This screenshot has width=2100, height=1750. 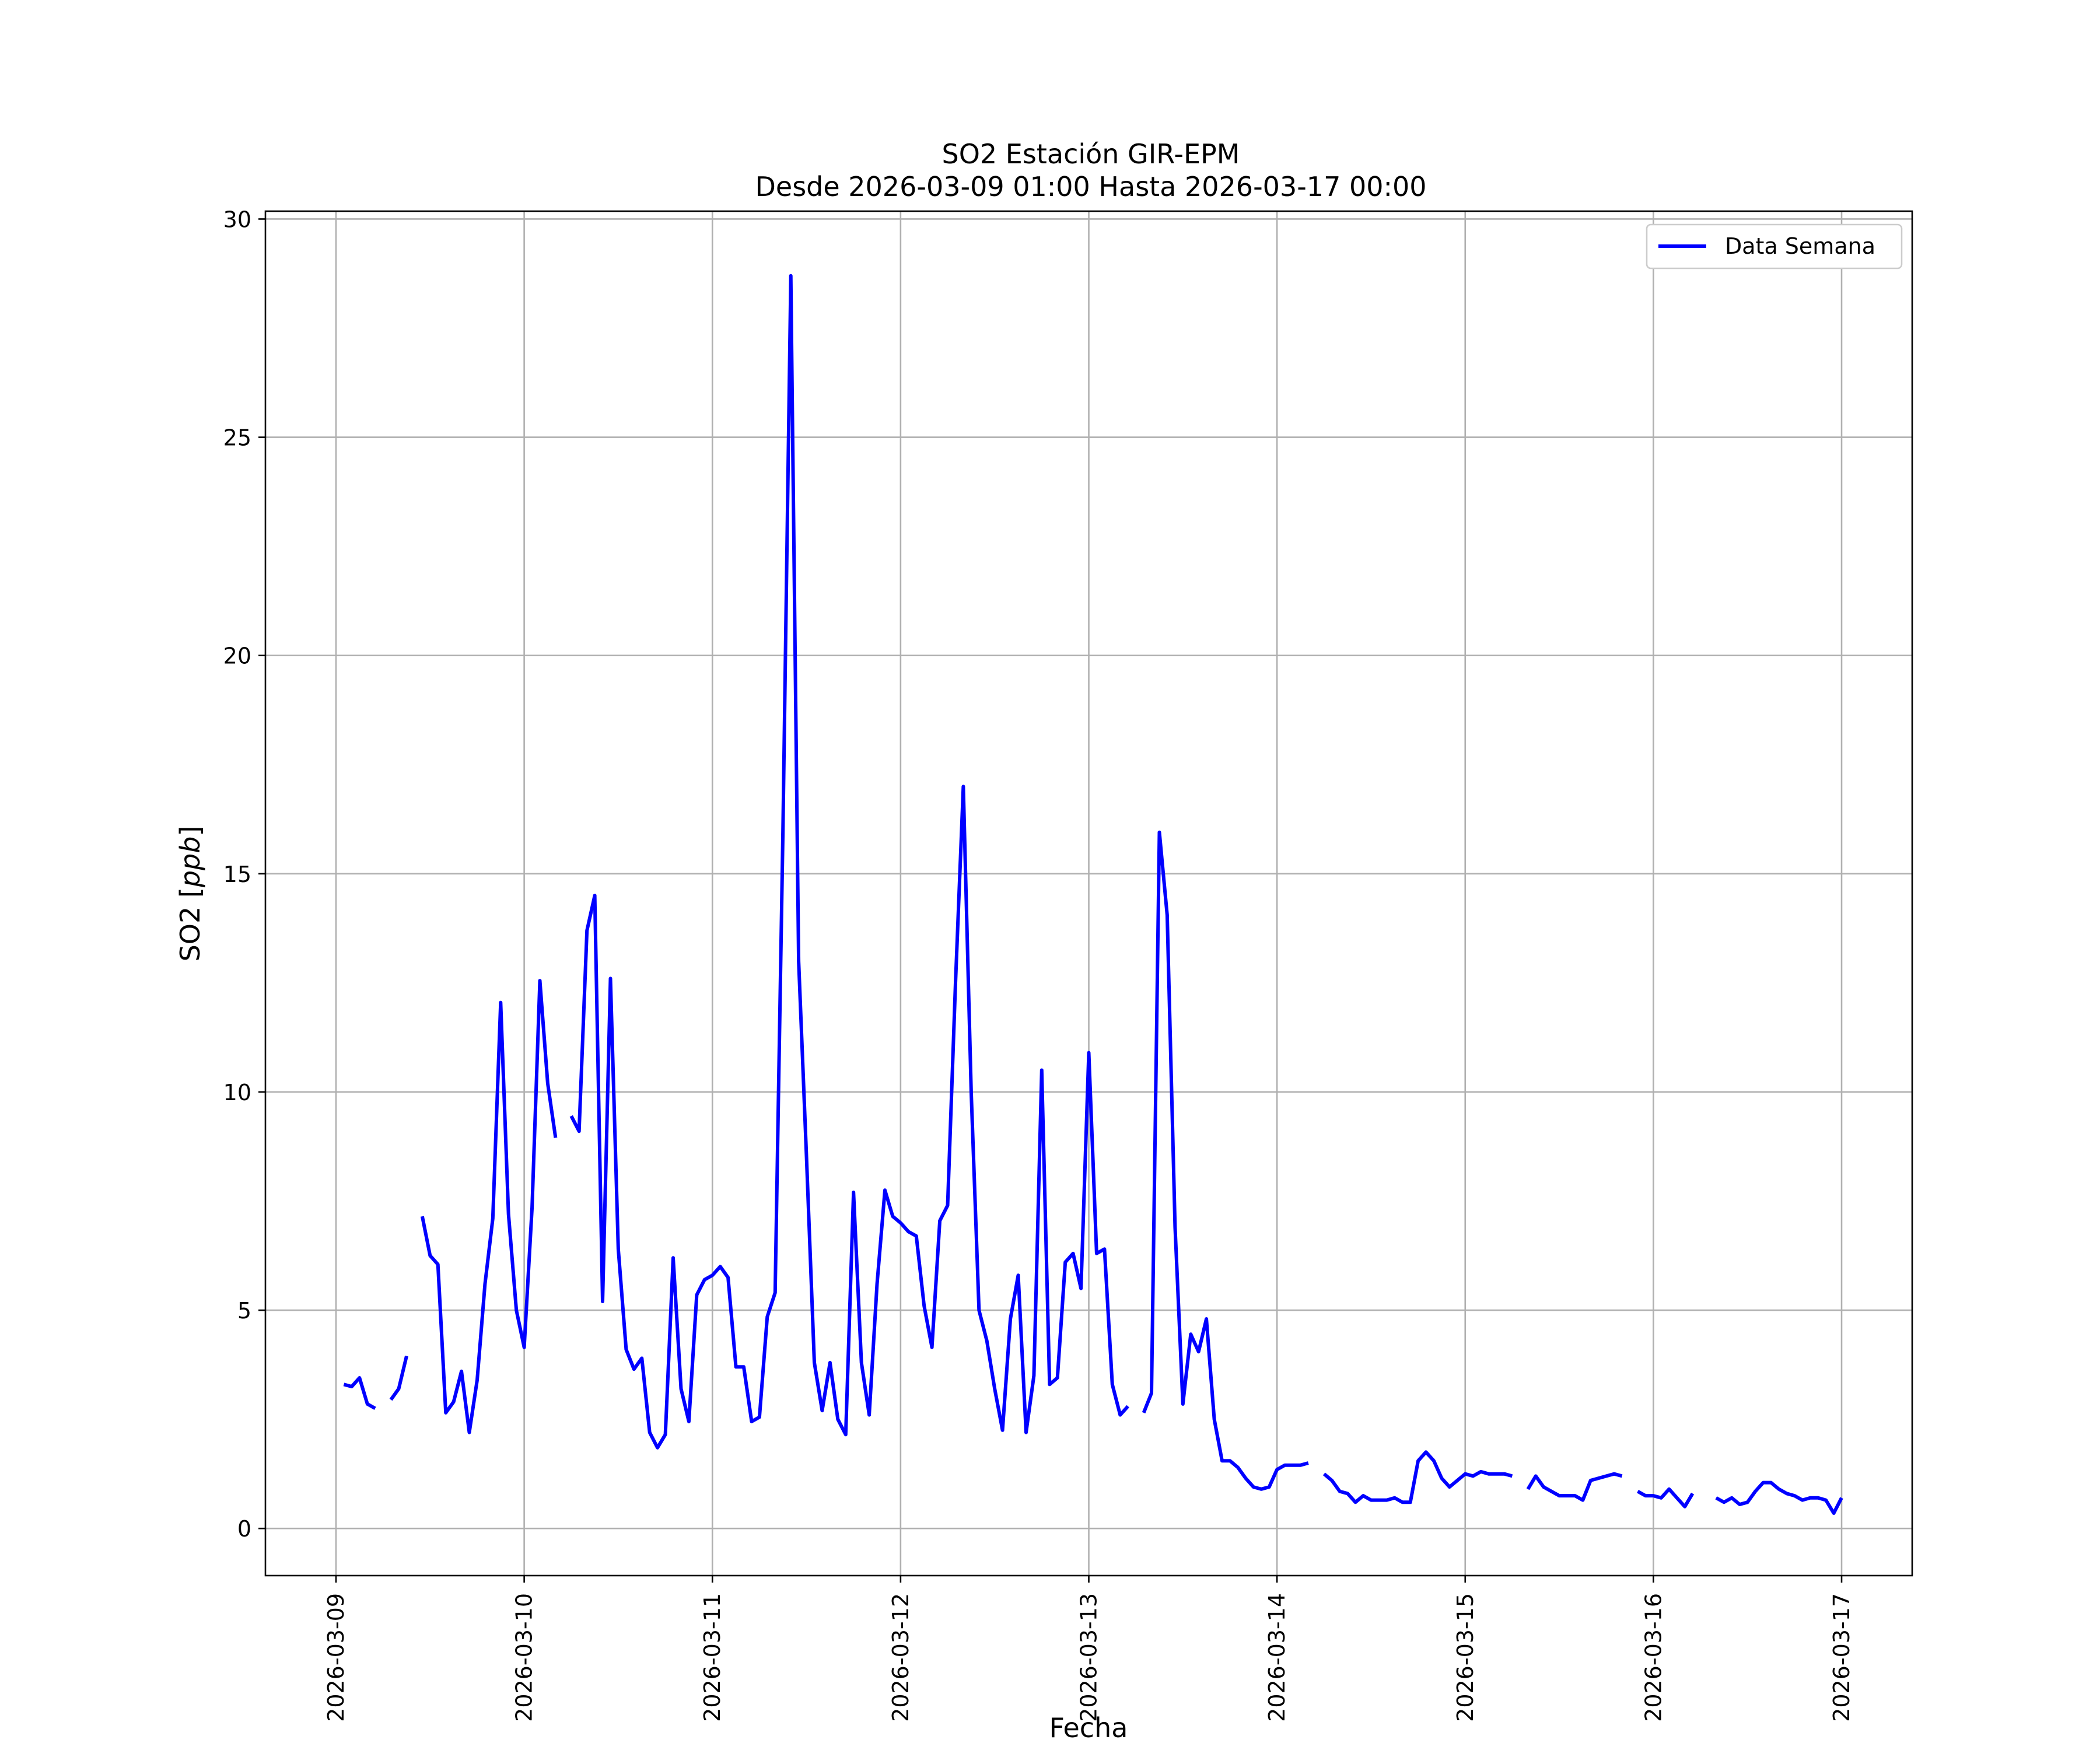 What do you see at coordinates (1841, 1657) in the screenshot?
I see `x-tick-label: 2026-03-17` at bounding box center [1841, 1657].